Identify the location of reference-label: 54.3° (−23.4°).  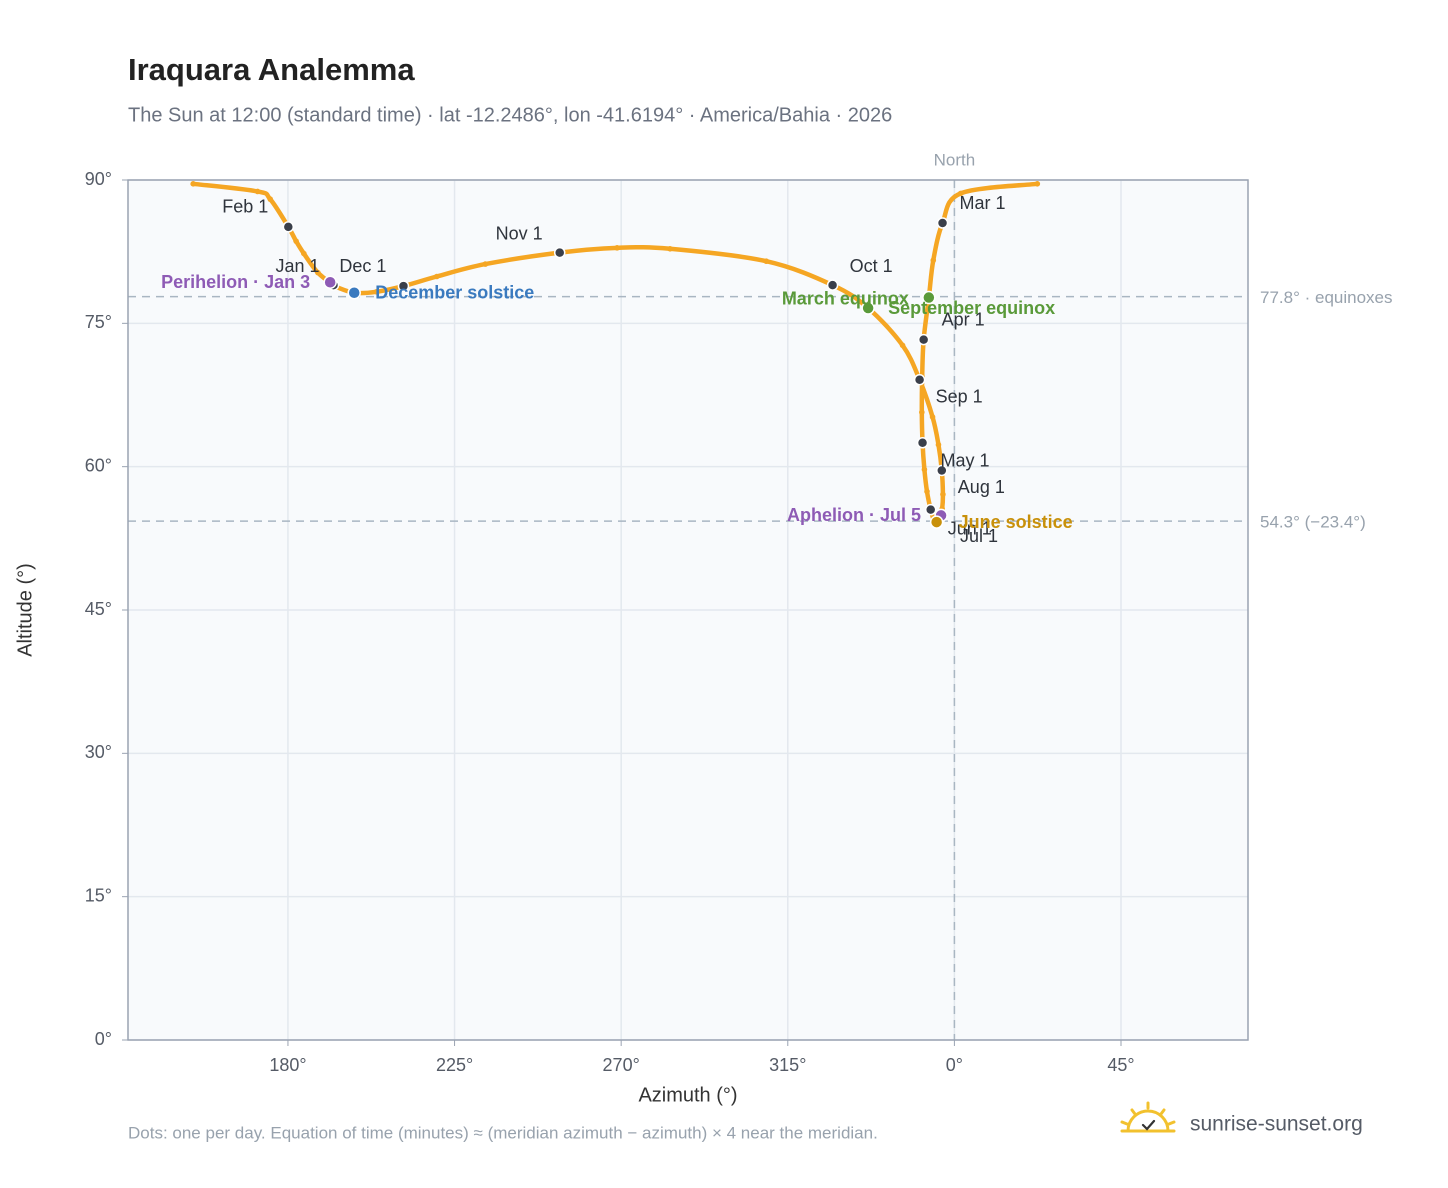
(1313, 522).